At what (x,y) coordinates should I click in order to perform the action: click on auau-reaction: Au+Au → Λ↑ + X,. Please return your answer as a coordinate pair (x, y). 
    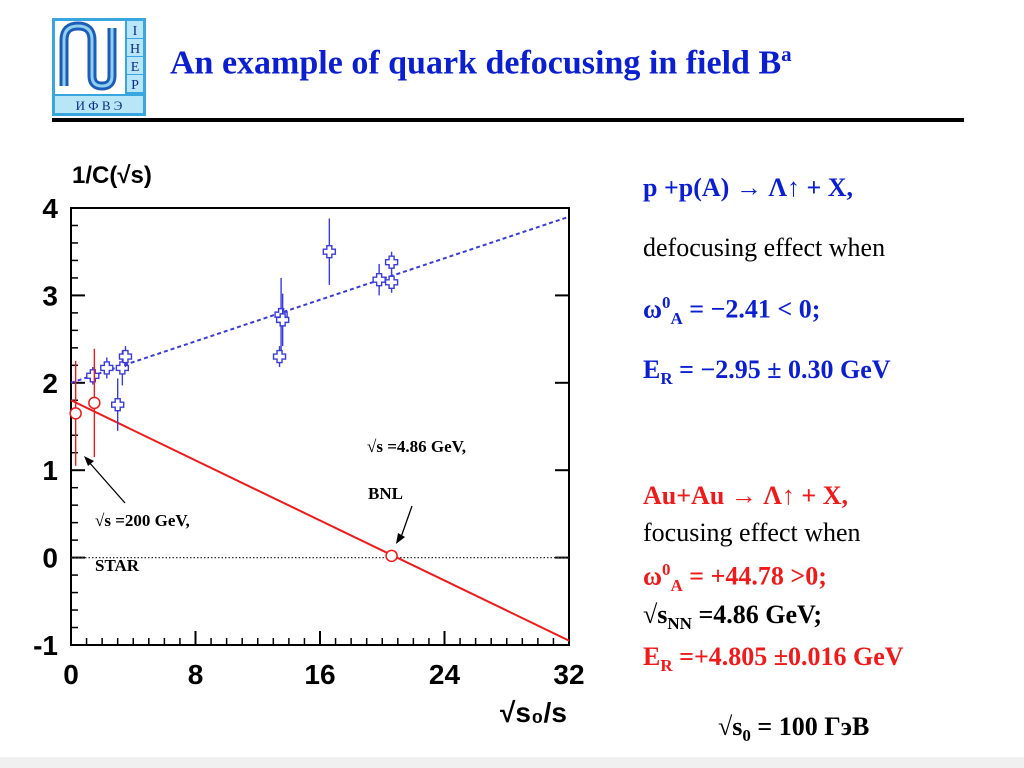
    Looking at the image, I should click on (746, 495).